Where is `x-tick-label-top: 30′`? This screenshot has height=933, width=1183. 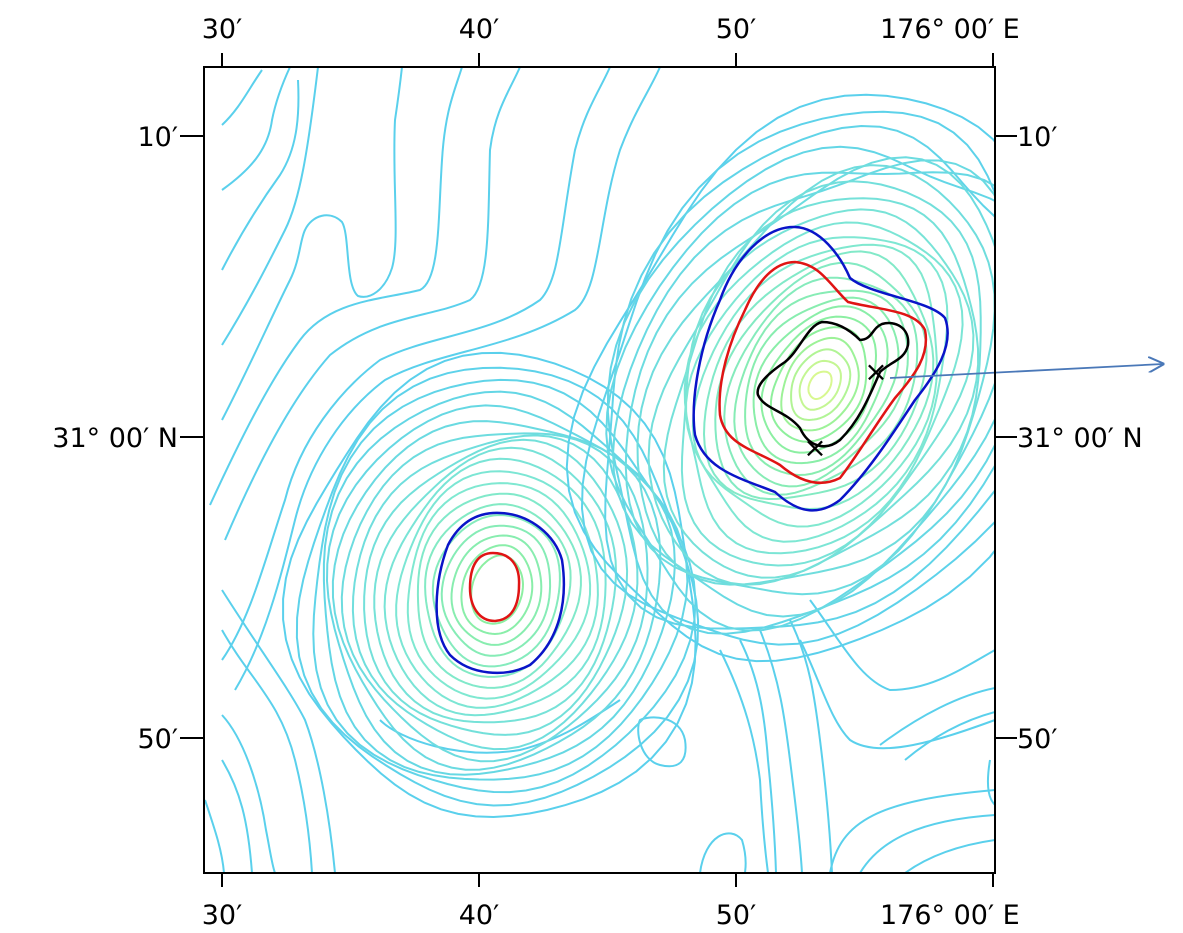 x-tick-label-top: 30′ is located at coordinates (222, 29).